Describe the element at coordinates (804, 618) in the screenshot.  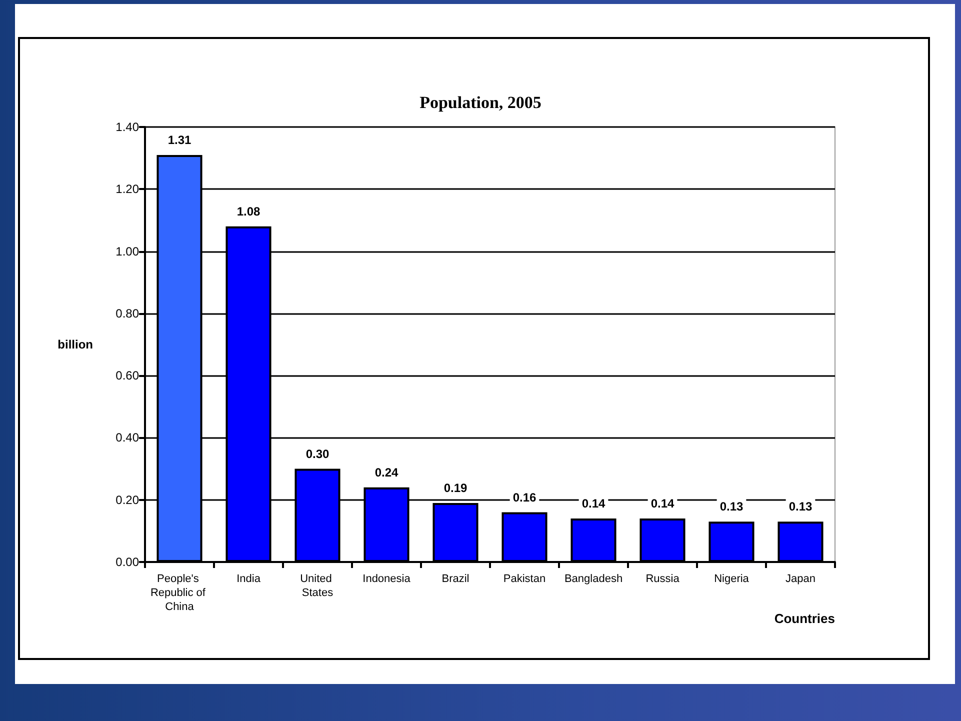
I see `x-axis-title: Countries` at that location.